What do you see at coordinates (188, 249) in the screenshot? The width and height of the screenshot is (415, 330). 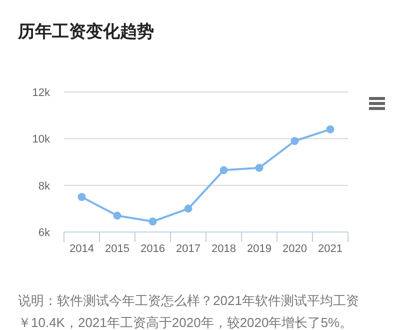 I see `x-tick-label: 2017` at bounding box center [188, 249].